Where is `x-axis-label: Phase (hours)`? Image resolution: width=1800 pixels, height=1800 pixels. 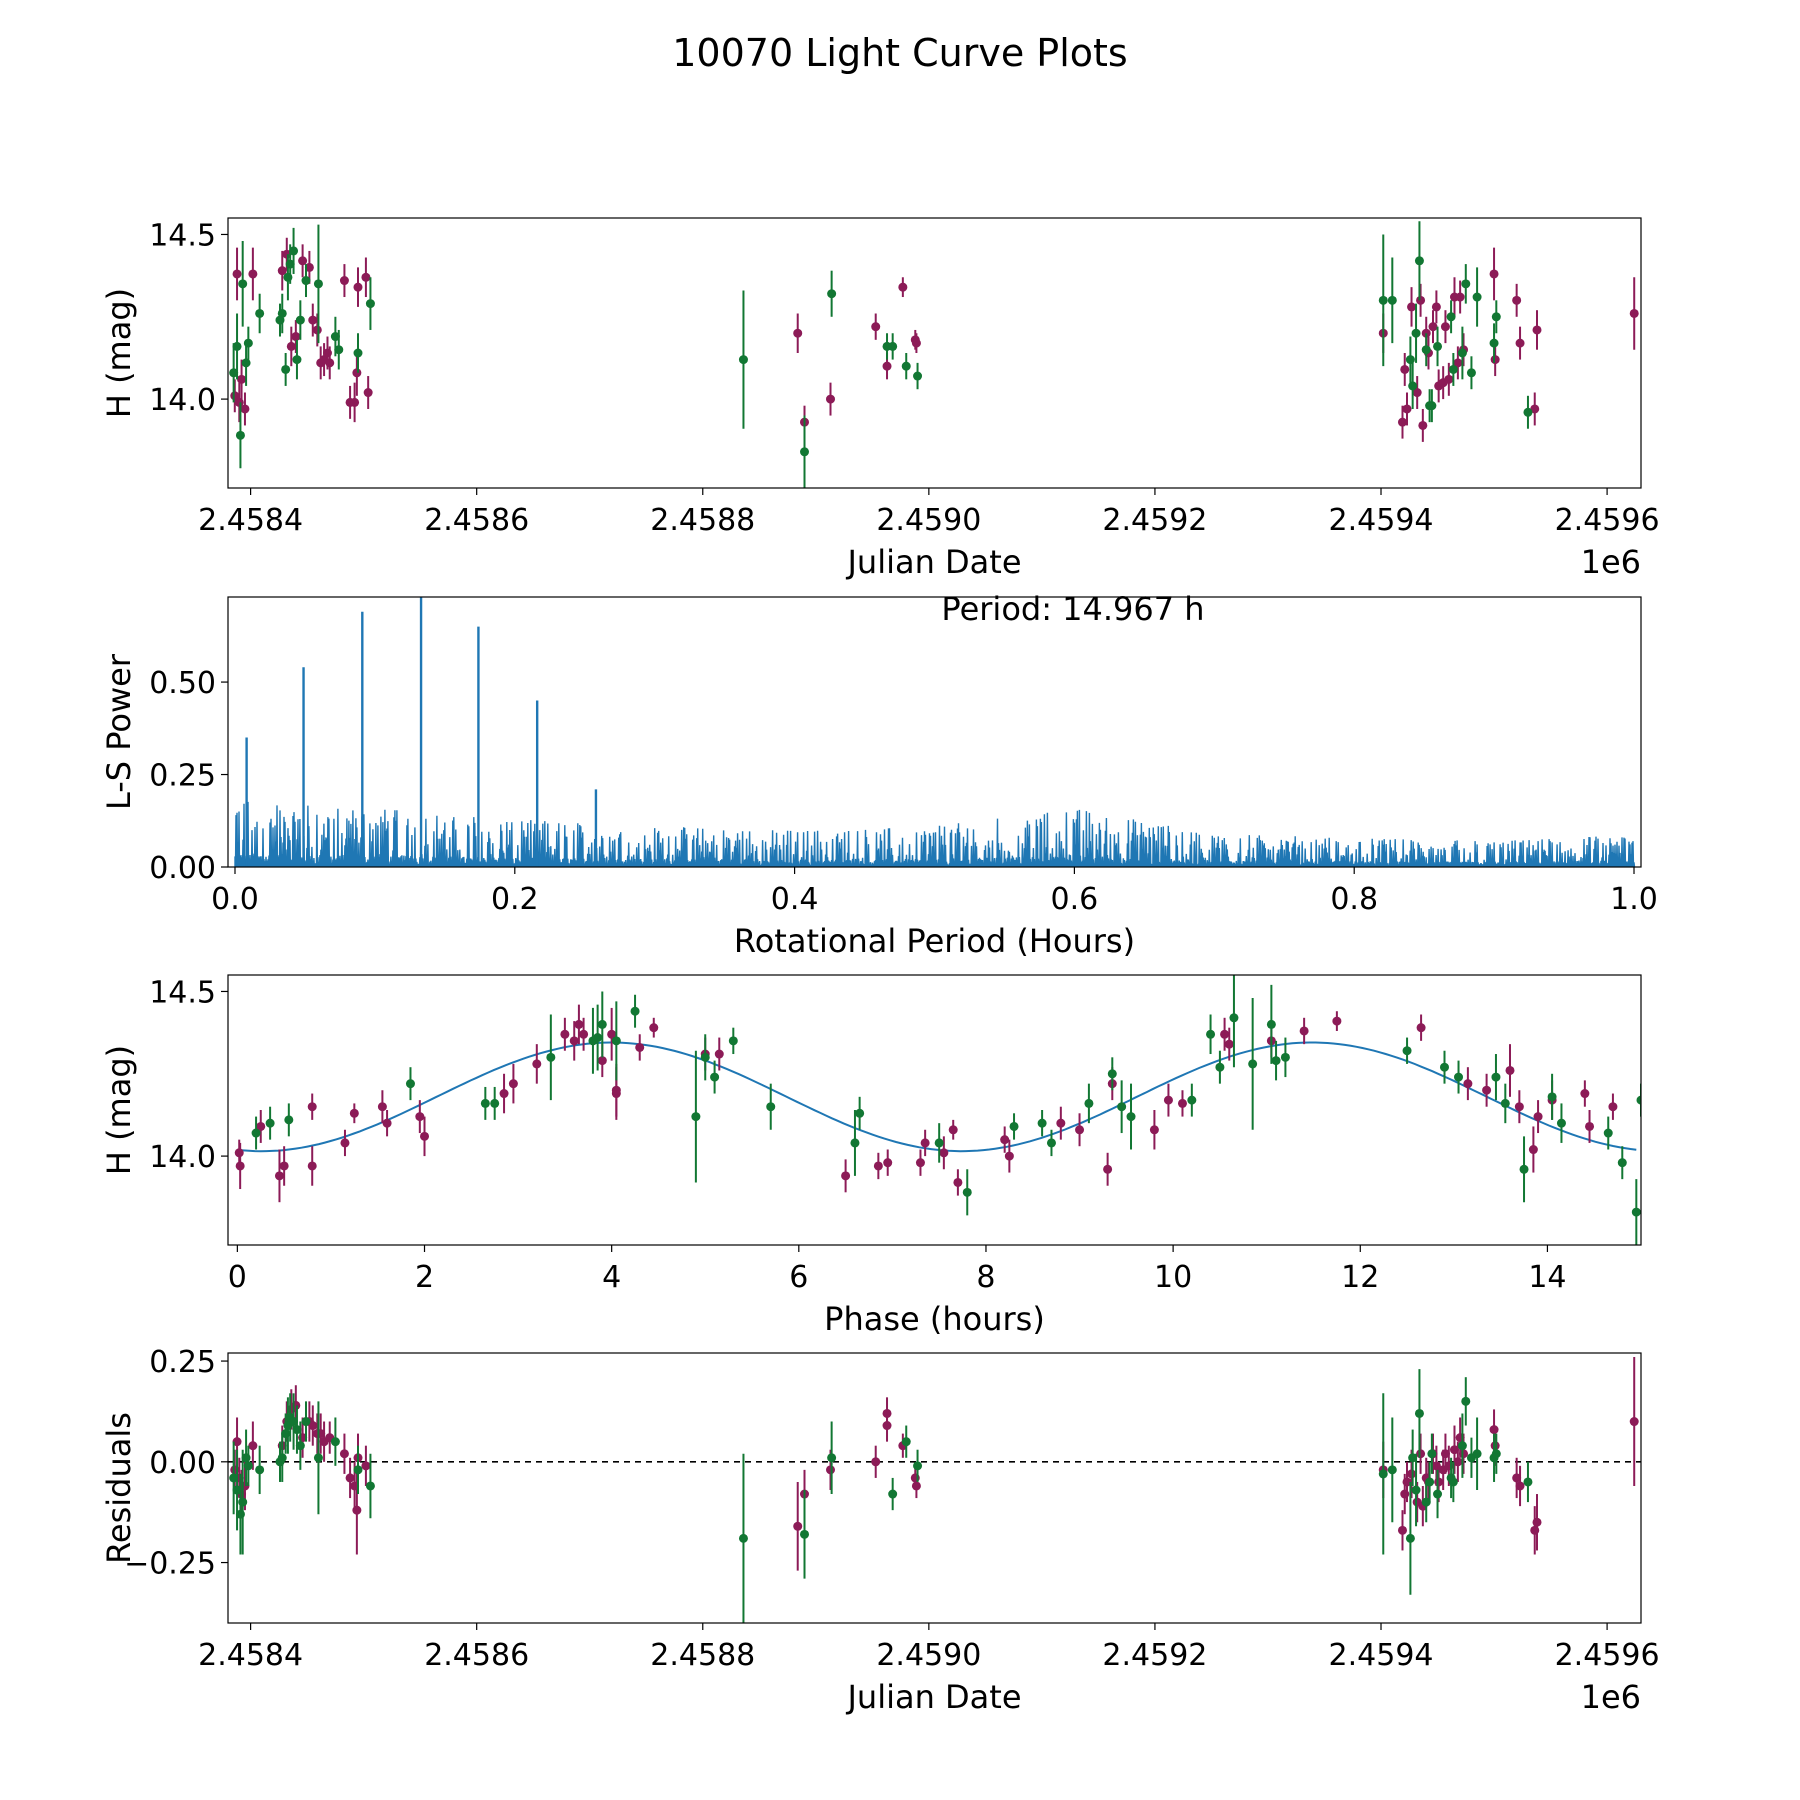
x-axis-label: Phase (hours) is located at coordinates (934, 1319).